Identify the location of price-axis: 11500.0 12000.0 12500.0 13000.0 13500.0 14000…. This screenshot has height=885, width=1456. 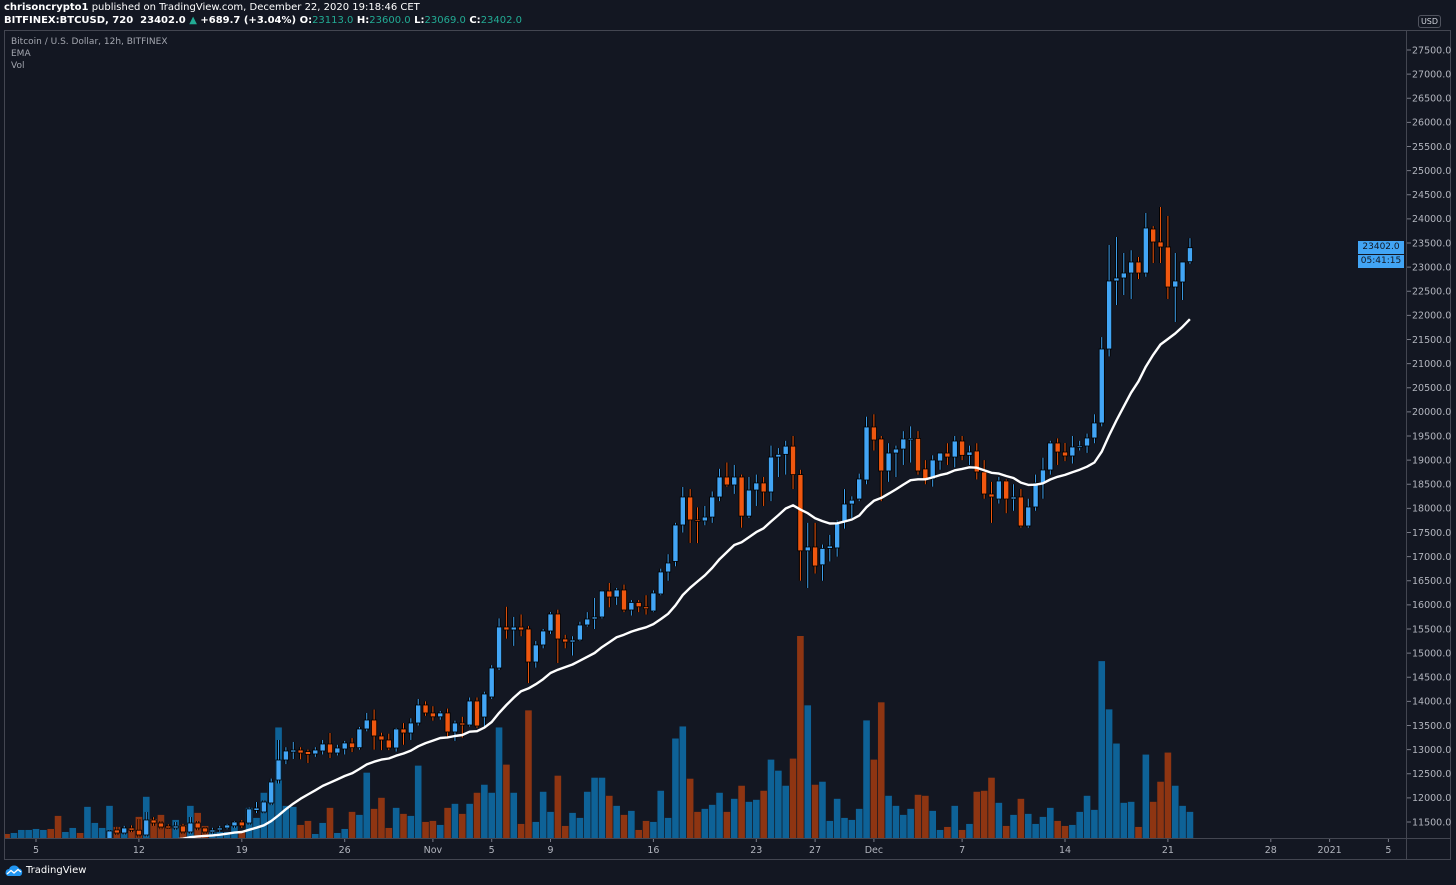
(1429, 436).